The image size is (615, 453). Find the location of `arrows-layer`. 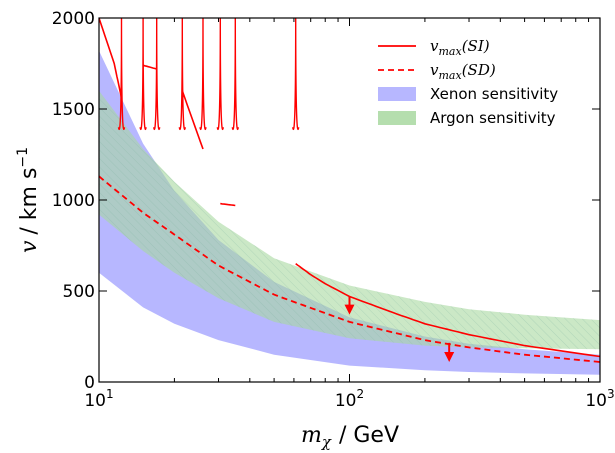

arrows-layer is located at coordinates (399, 329).